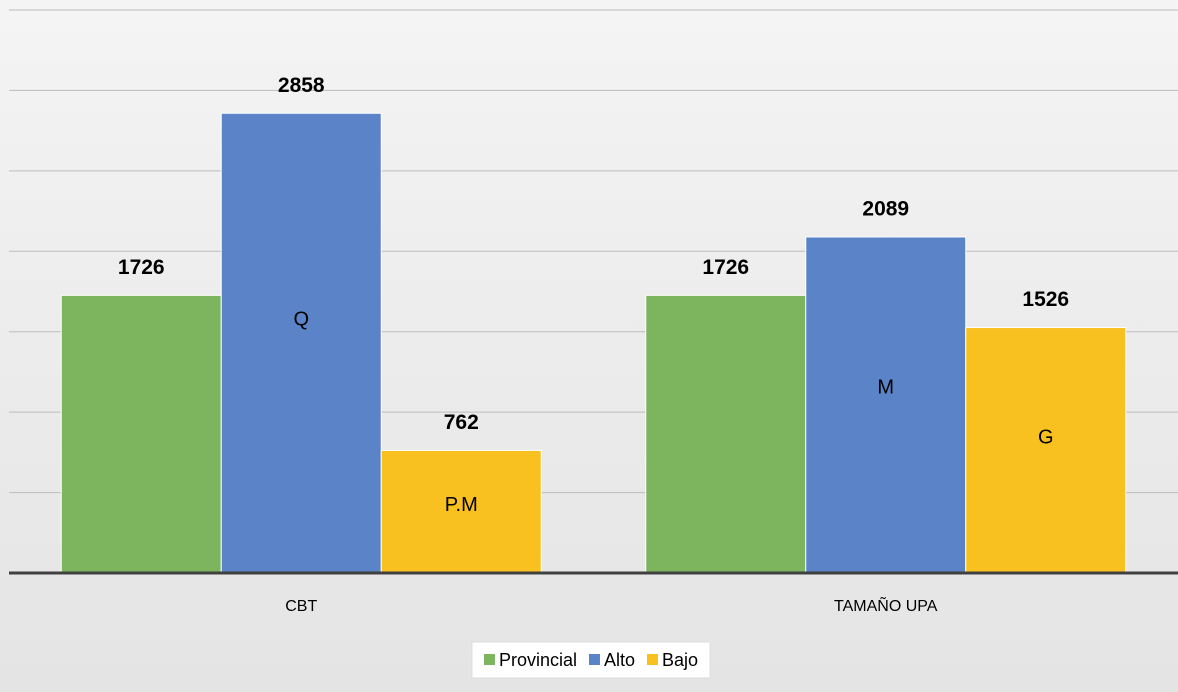 The width and height of the screenshot is (1178, 692). Describe the element at coordinates (619, 660) in the screenshot. I see `legend-label: Alto` at that location.